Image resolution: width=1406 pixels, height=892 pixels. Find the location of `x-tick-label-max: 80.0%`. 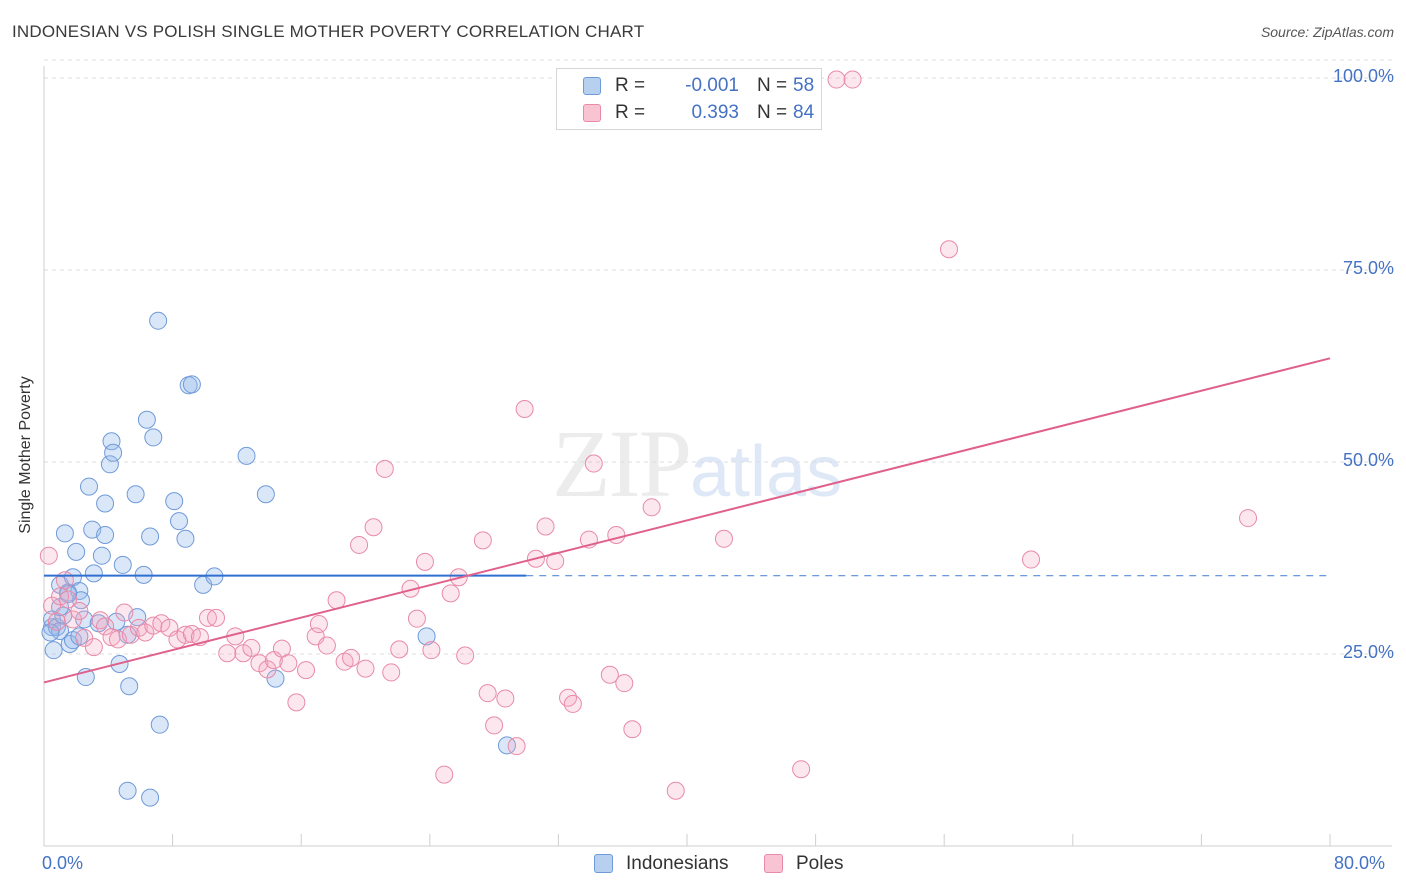

x-tick-label-max: 80.0% is located at coordinates (1360, 863).